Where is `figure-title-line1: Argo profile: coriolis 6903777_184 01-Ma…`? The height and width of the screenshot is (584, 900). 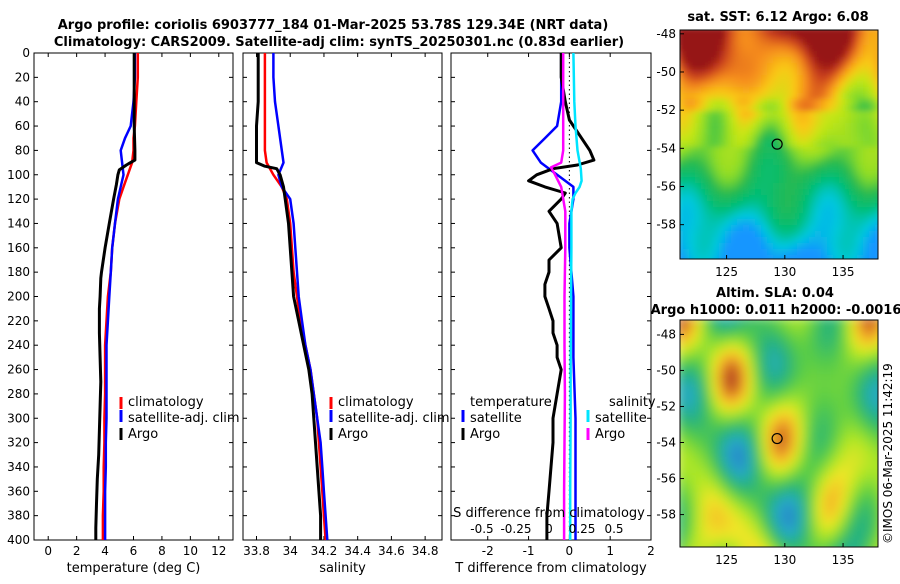
figure-title-line1: Argo profile: coriolis 6903777_184 01-Ma… is located at coordinates (333, 25).